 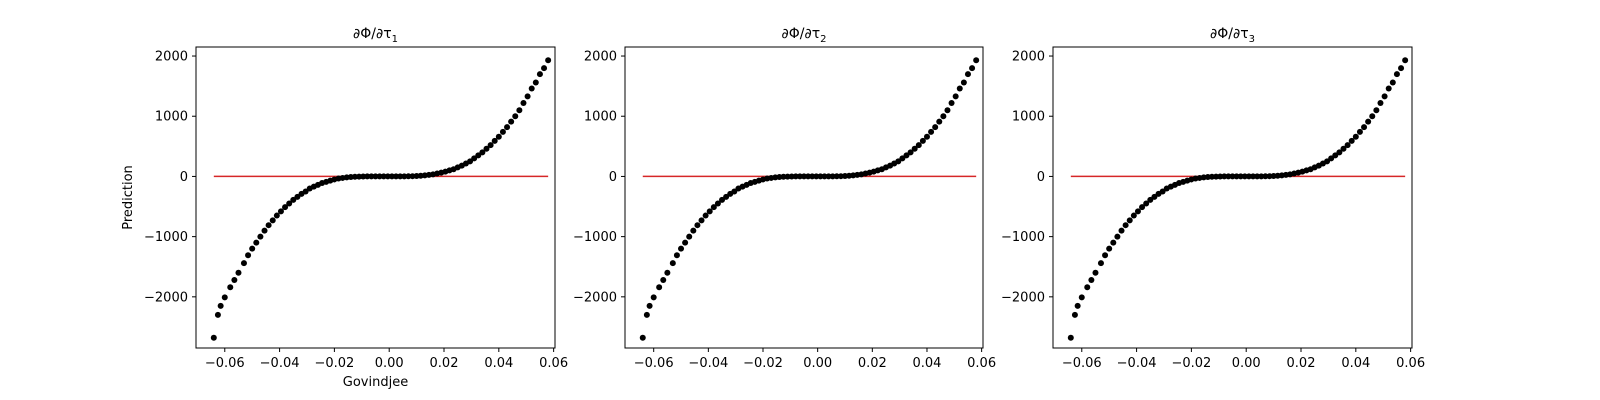 I want to click on chart-title: ∂Φ/∂τ3, so click(x=1232, y=35).